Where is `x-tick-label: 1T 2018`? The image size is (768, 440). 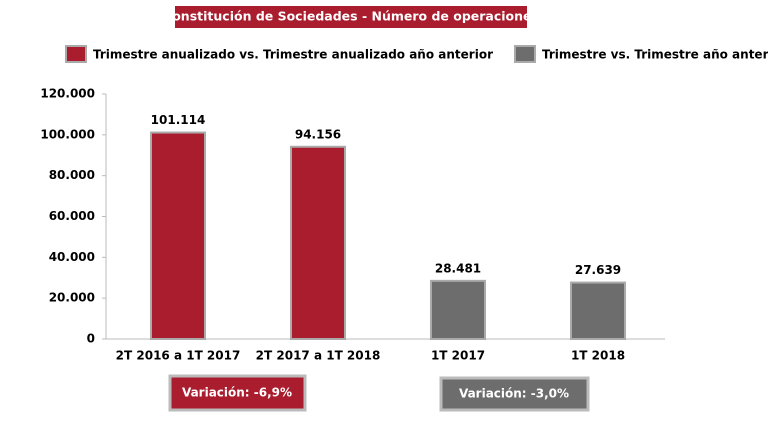 x-tick-label: 1T 2018 is located at coordinates (598, 356).